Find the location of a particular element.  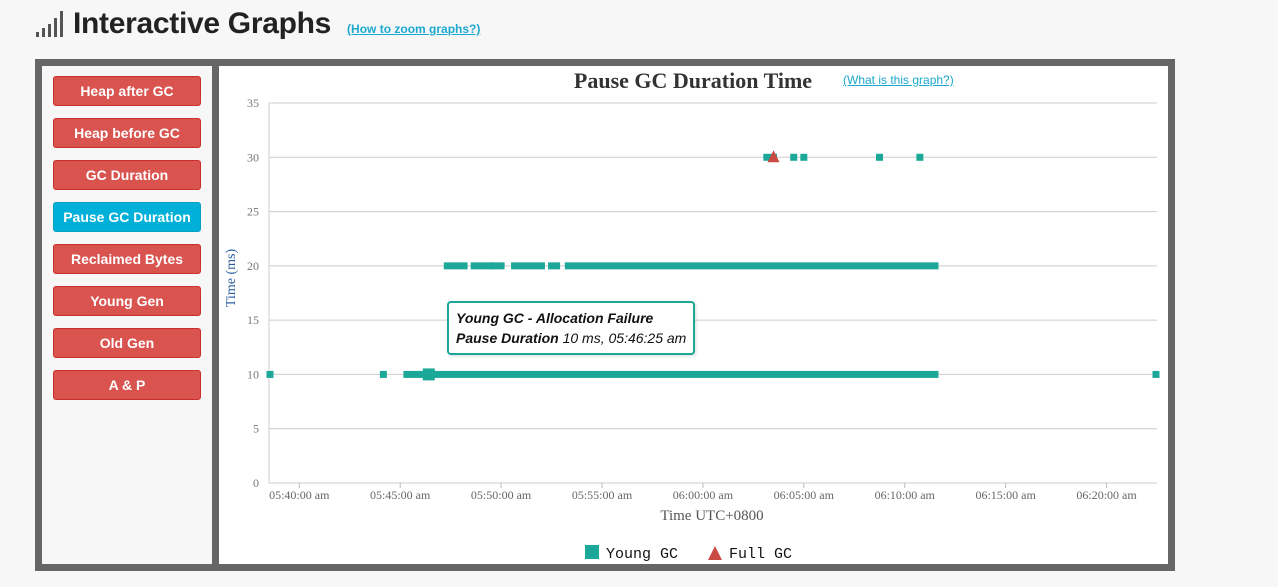

legend-young-gc-swatch is located at coordinates (592, 552).